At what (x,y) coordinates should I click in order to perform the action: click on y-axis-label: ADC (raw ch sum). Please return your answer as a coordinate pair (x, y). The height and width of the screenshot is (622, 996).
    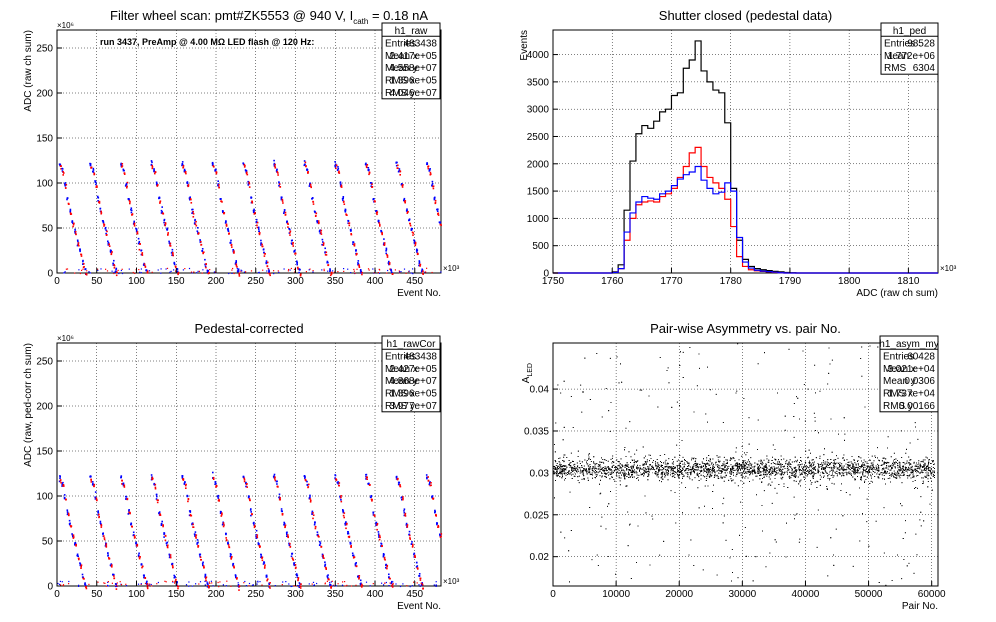
    Looking at the image, I should click on (28, 71).